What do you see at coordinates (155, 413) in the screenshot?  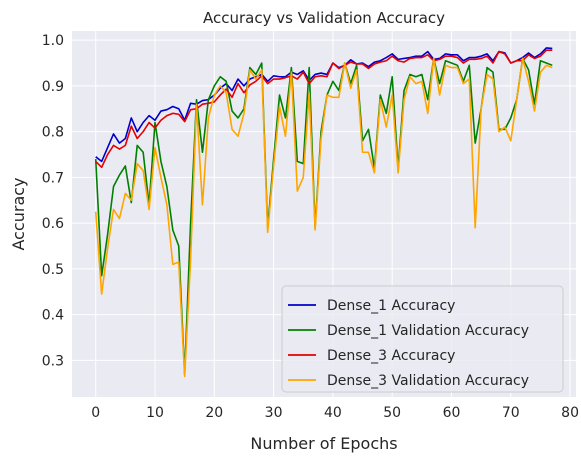 I see `x-tick-label: 10` at bounding box center [155, 413].